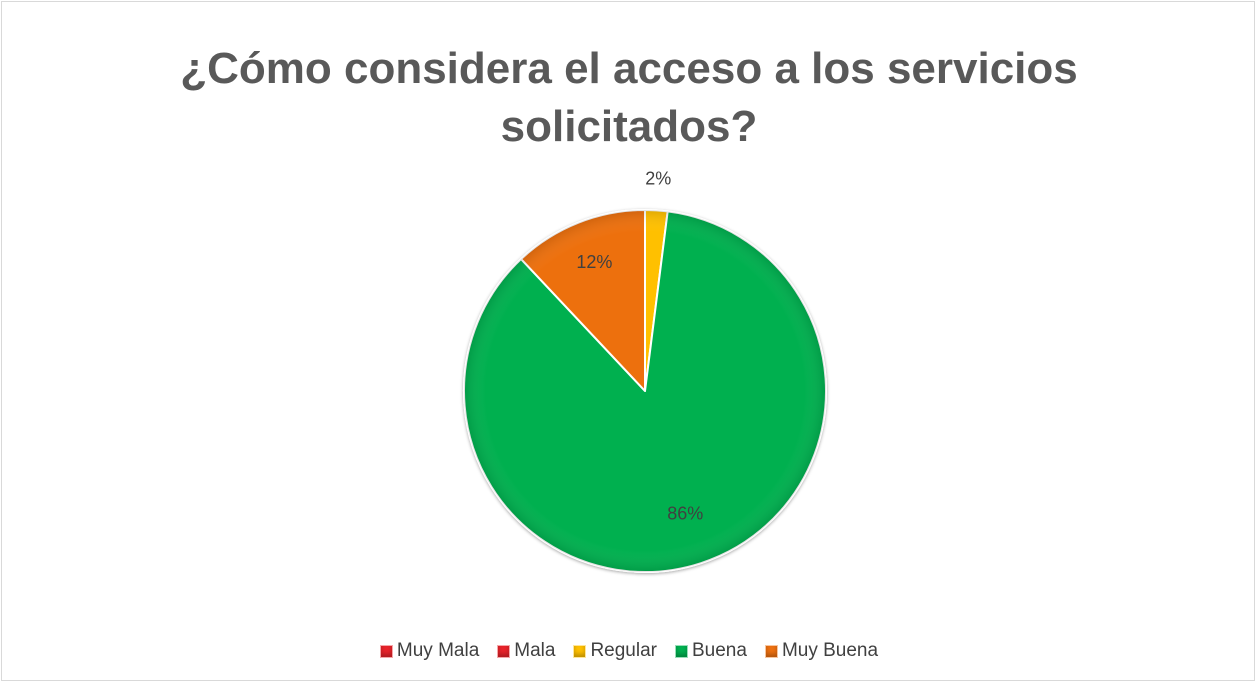 Image resolution: width=1258 pixels, height=684 pixels. I want to click on legend-label-mala: Mala, so click(535, 650).